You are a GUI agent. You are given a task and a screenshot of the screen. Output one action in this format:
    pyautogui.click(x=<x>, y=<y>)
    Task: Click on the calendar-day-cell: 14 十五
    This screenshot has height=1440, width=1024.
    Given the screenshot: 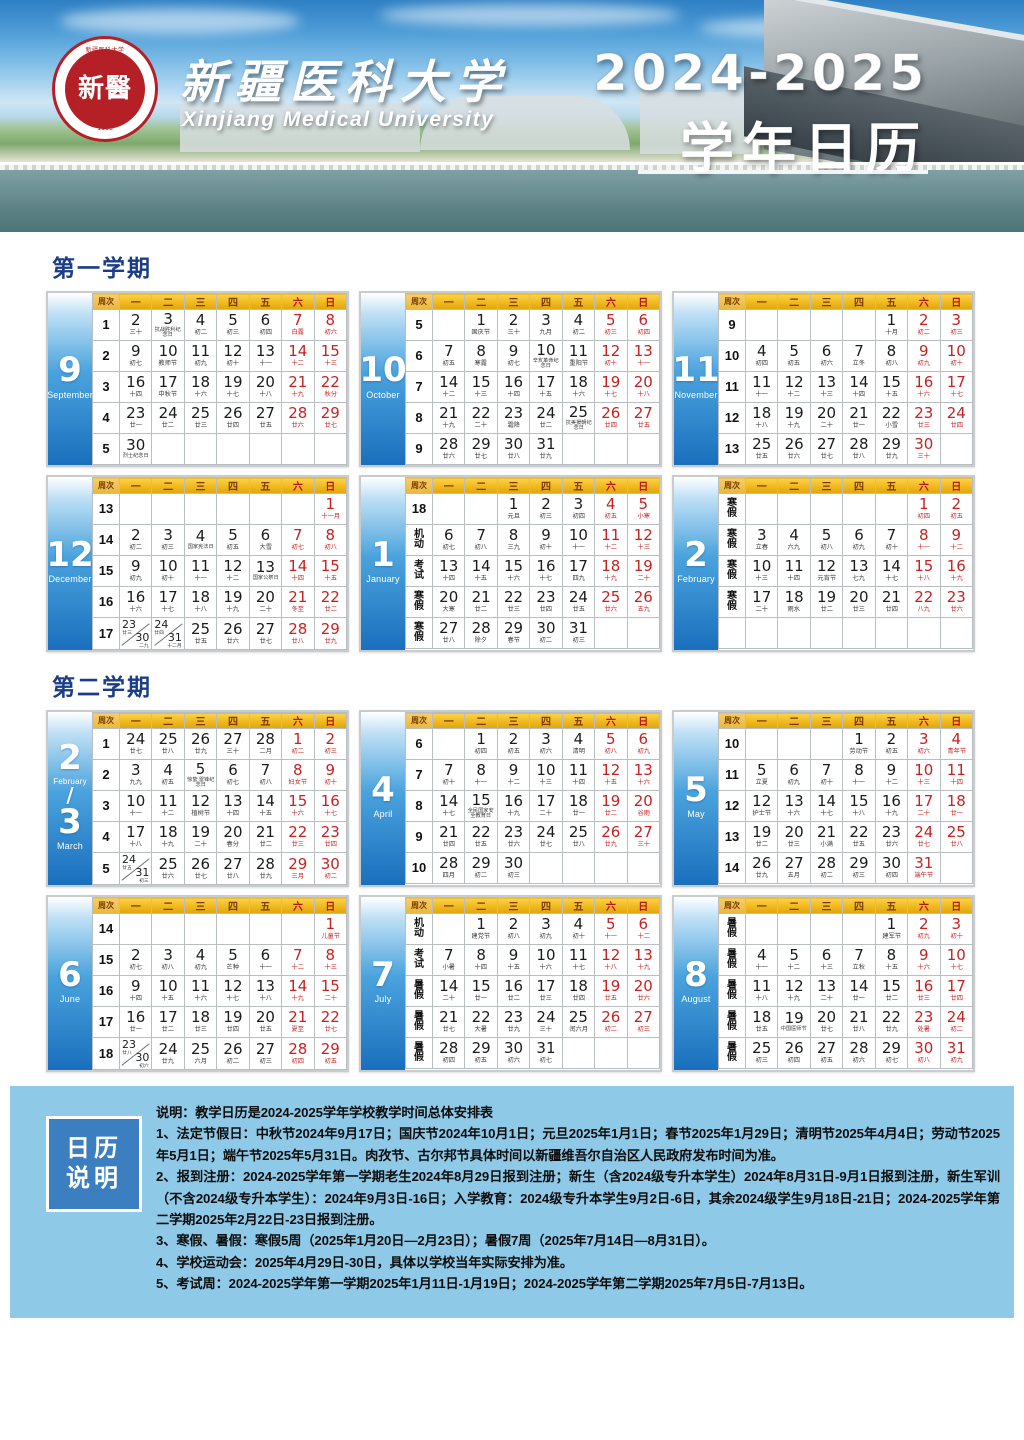 What is the action you would take?
    pyautogui.click(x=481, y=571)
    